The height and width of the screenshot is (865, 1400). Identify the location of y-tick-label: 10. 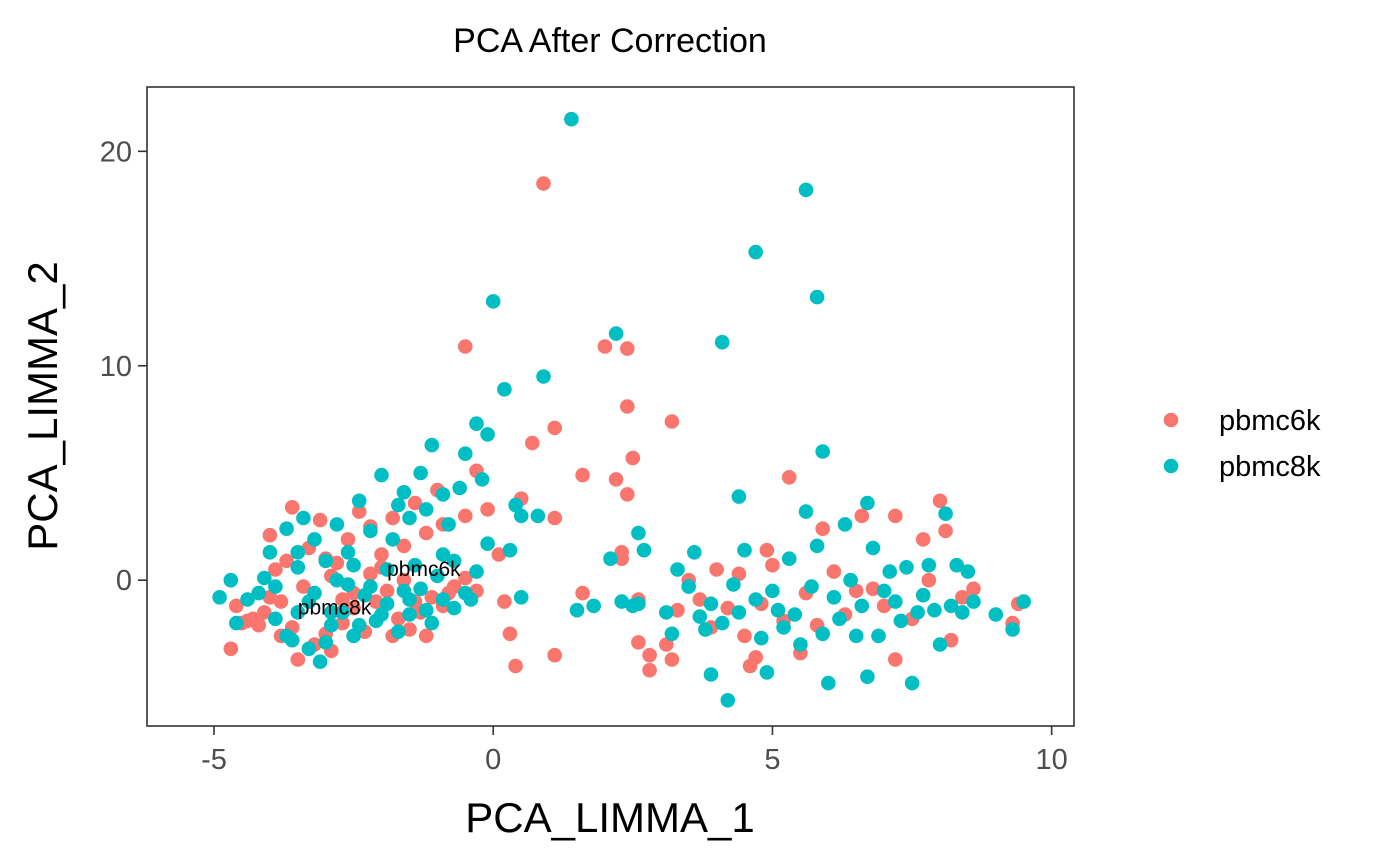
(116, 367).